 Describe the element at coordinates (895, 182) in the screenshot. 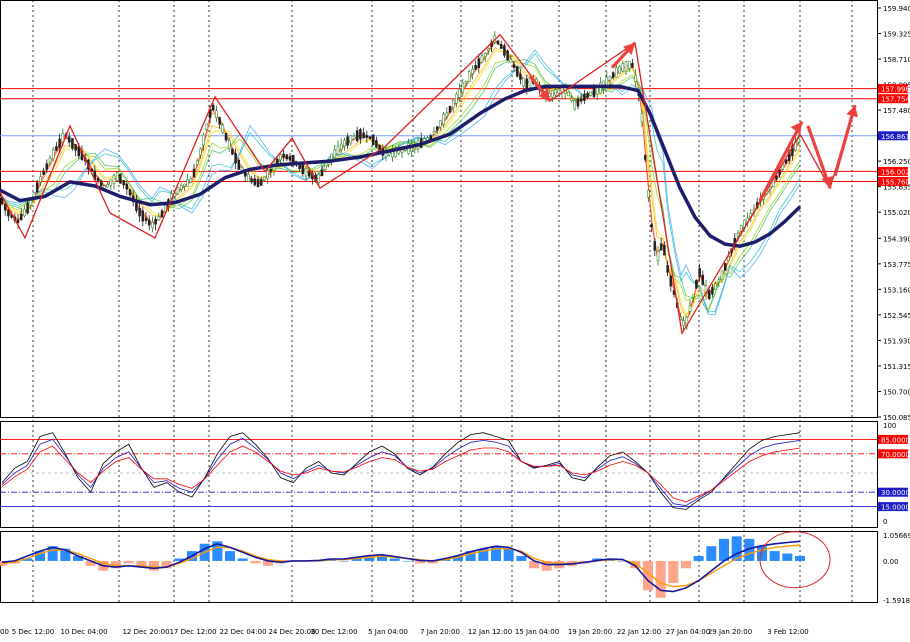

I see `price-tag-label-4: 155.760` at that location.